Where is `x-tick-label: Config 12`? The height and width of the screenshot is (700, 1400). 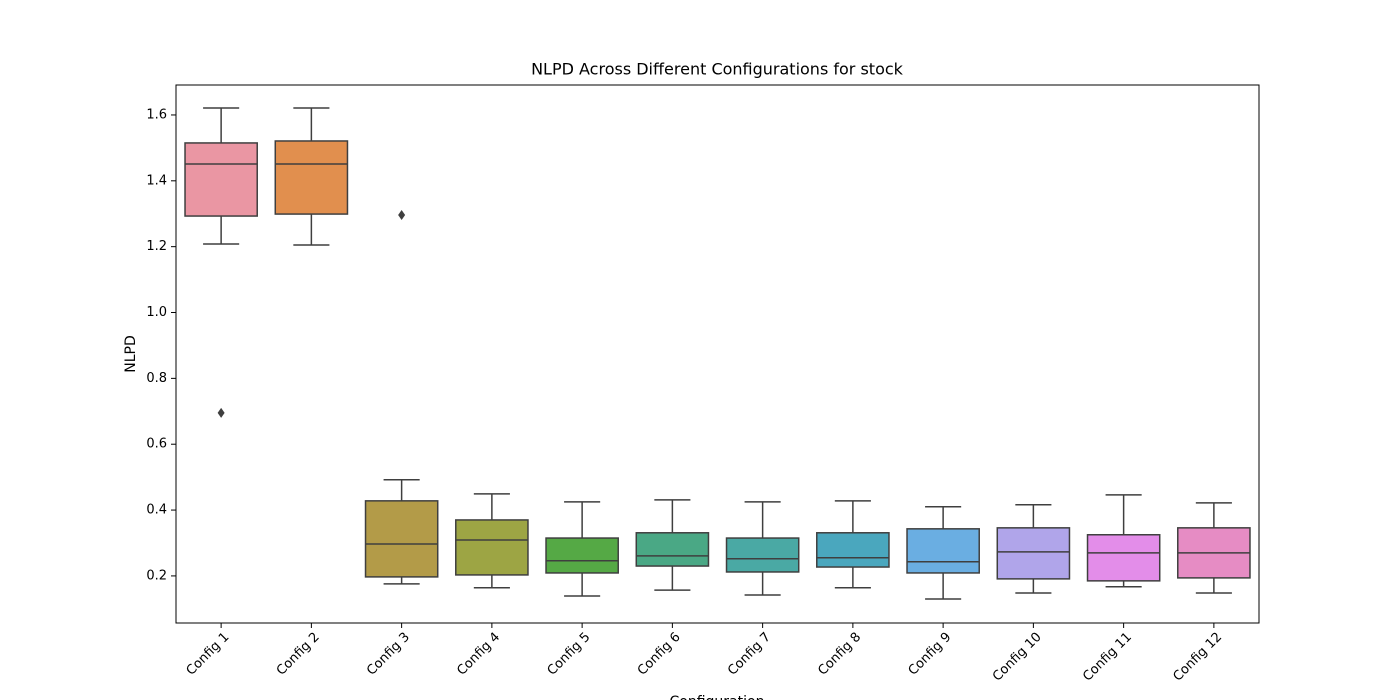 x-tick-label: Config 12 is located at coordinates (1197, 657).